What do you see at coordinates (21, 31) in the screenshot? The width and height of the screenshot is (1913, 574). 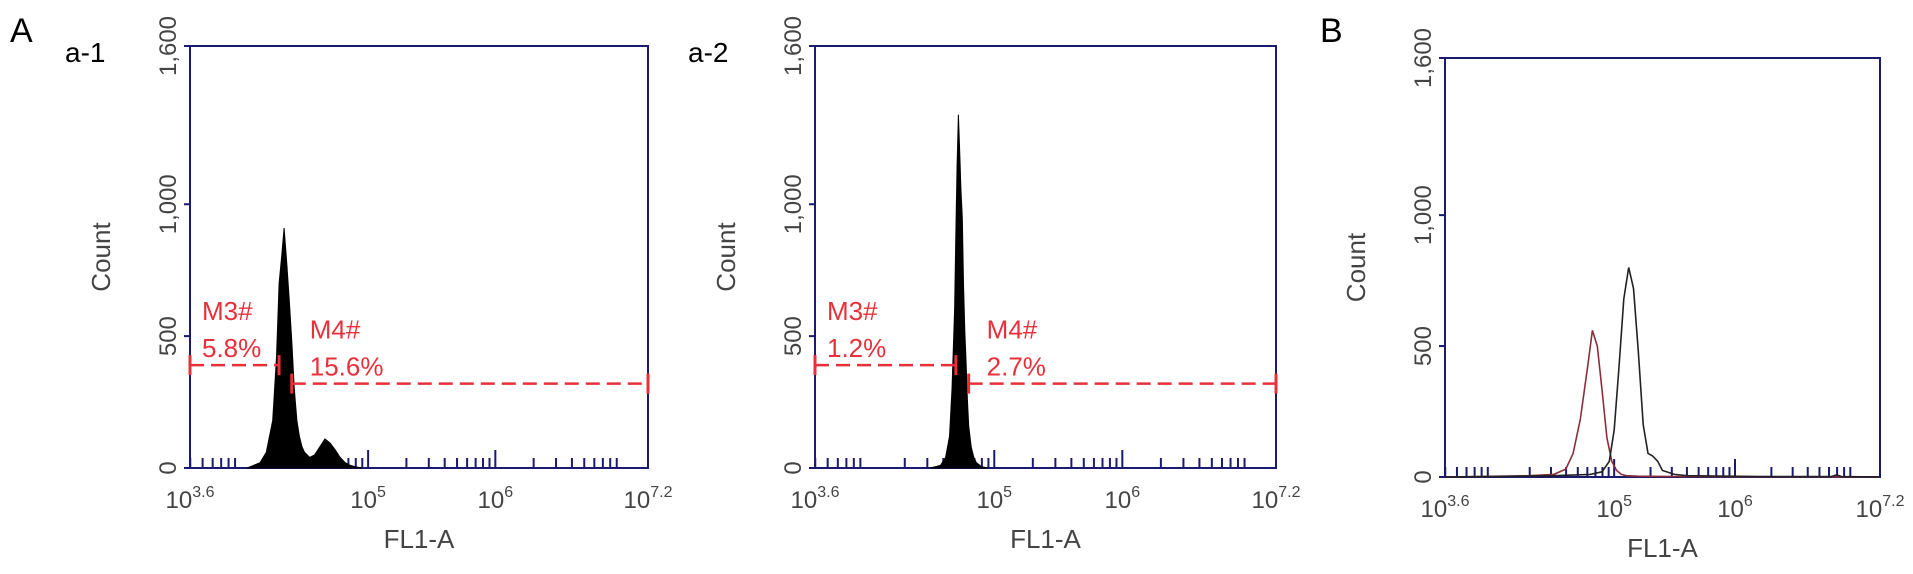 I see `panel-label-a: A` at bounding box center [21, 31].